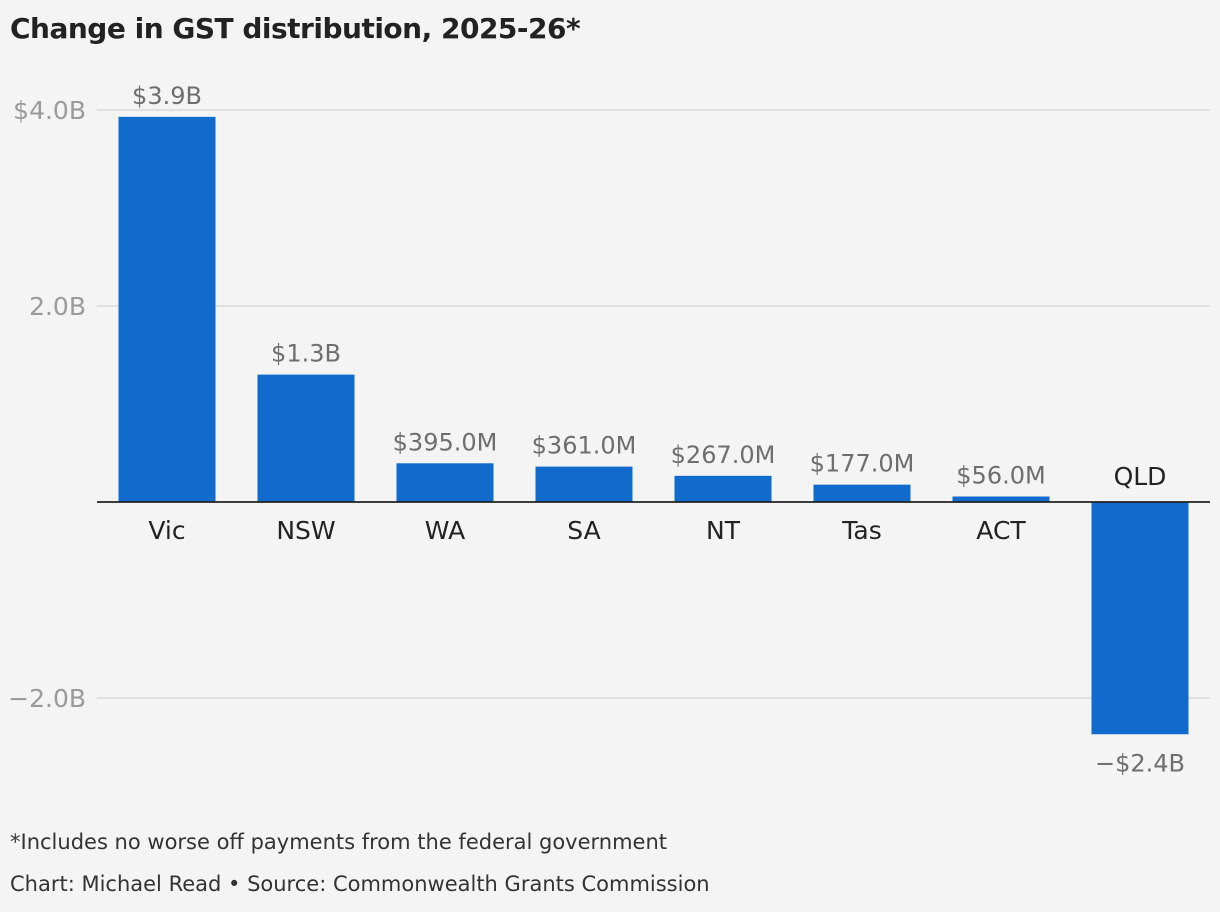  I want to click on data-label: −$2.4B, so click(1140, 763).